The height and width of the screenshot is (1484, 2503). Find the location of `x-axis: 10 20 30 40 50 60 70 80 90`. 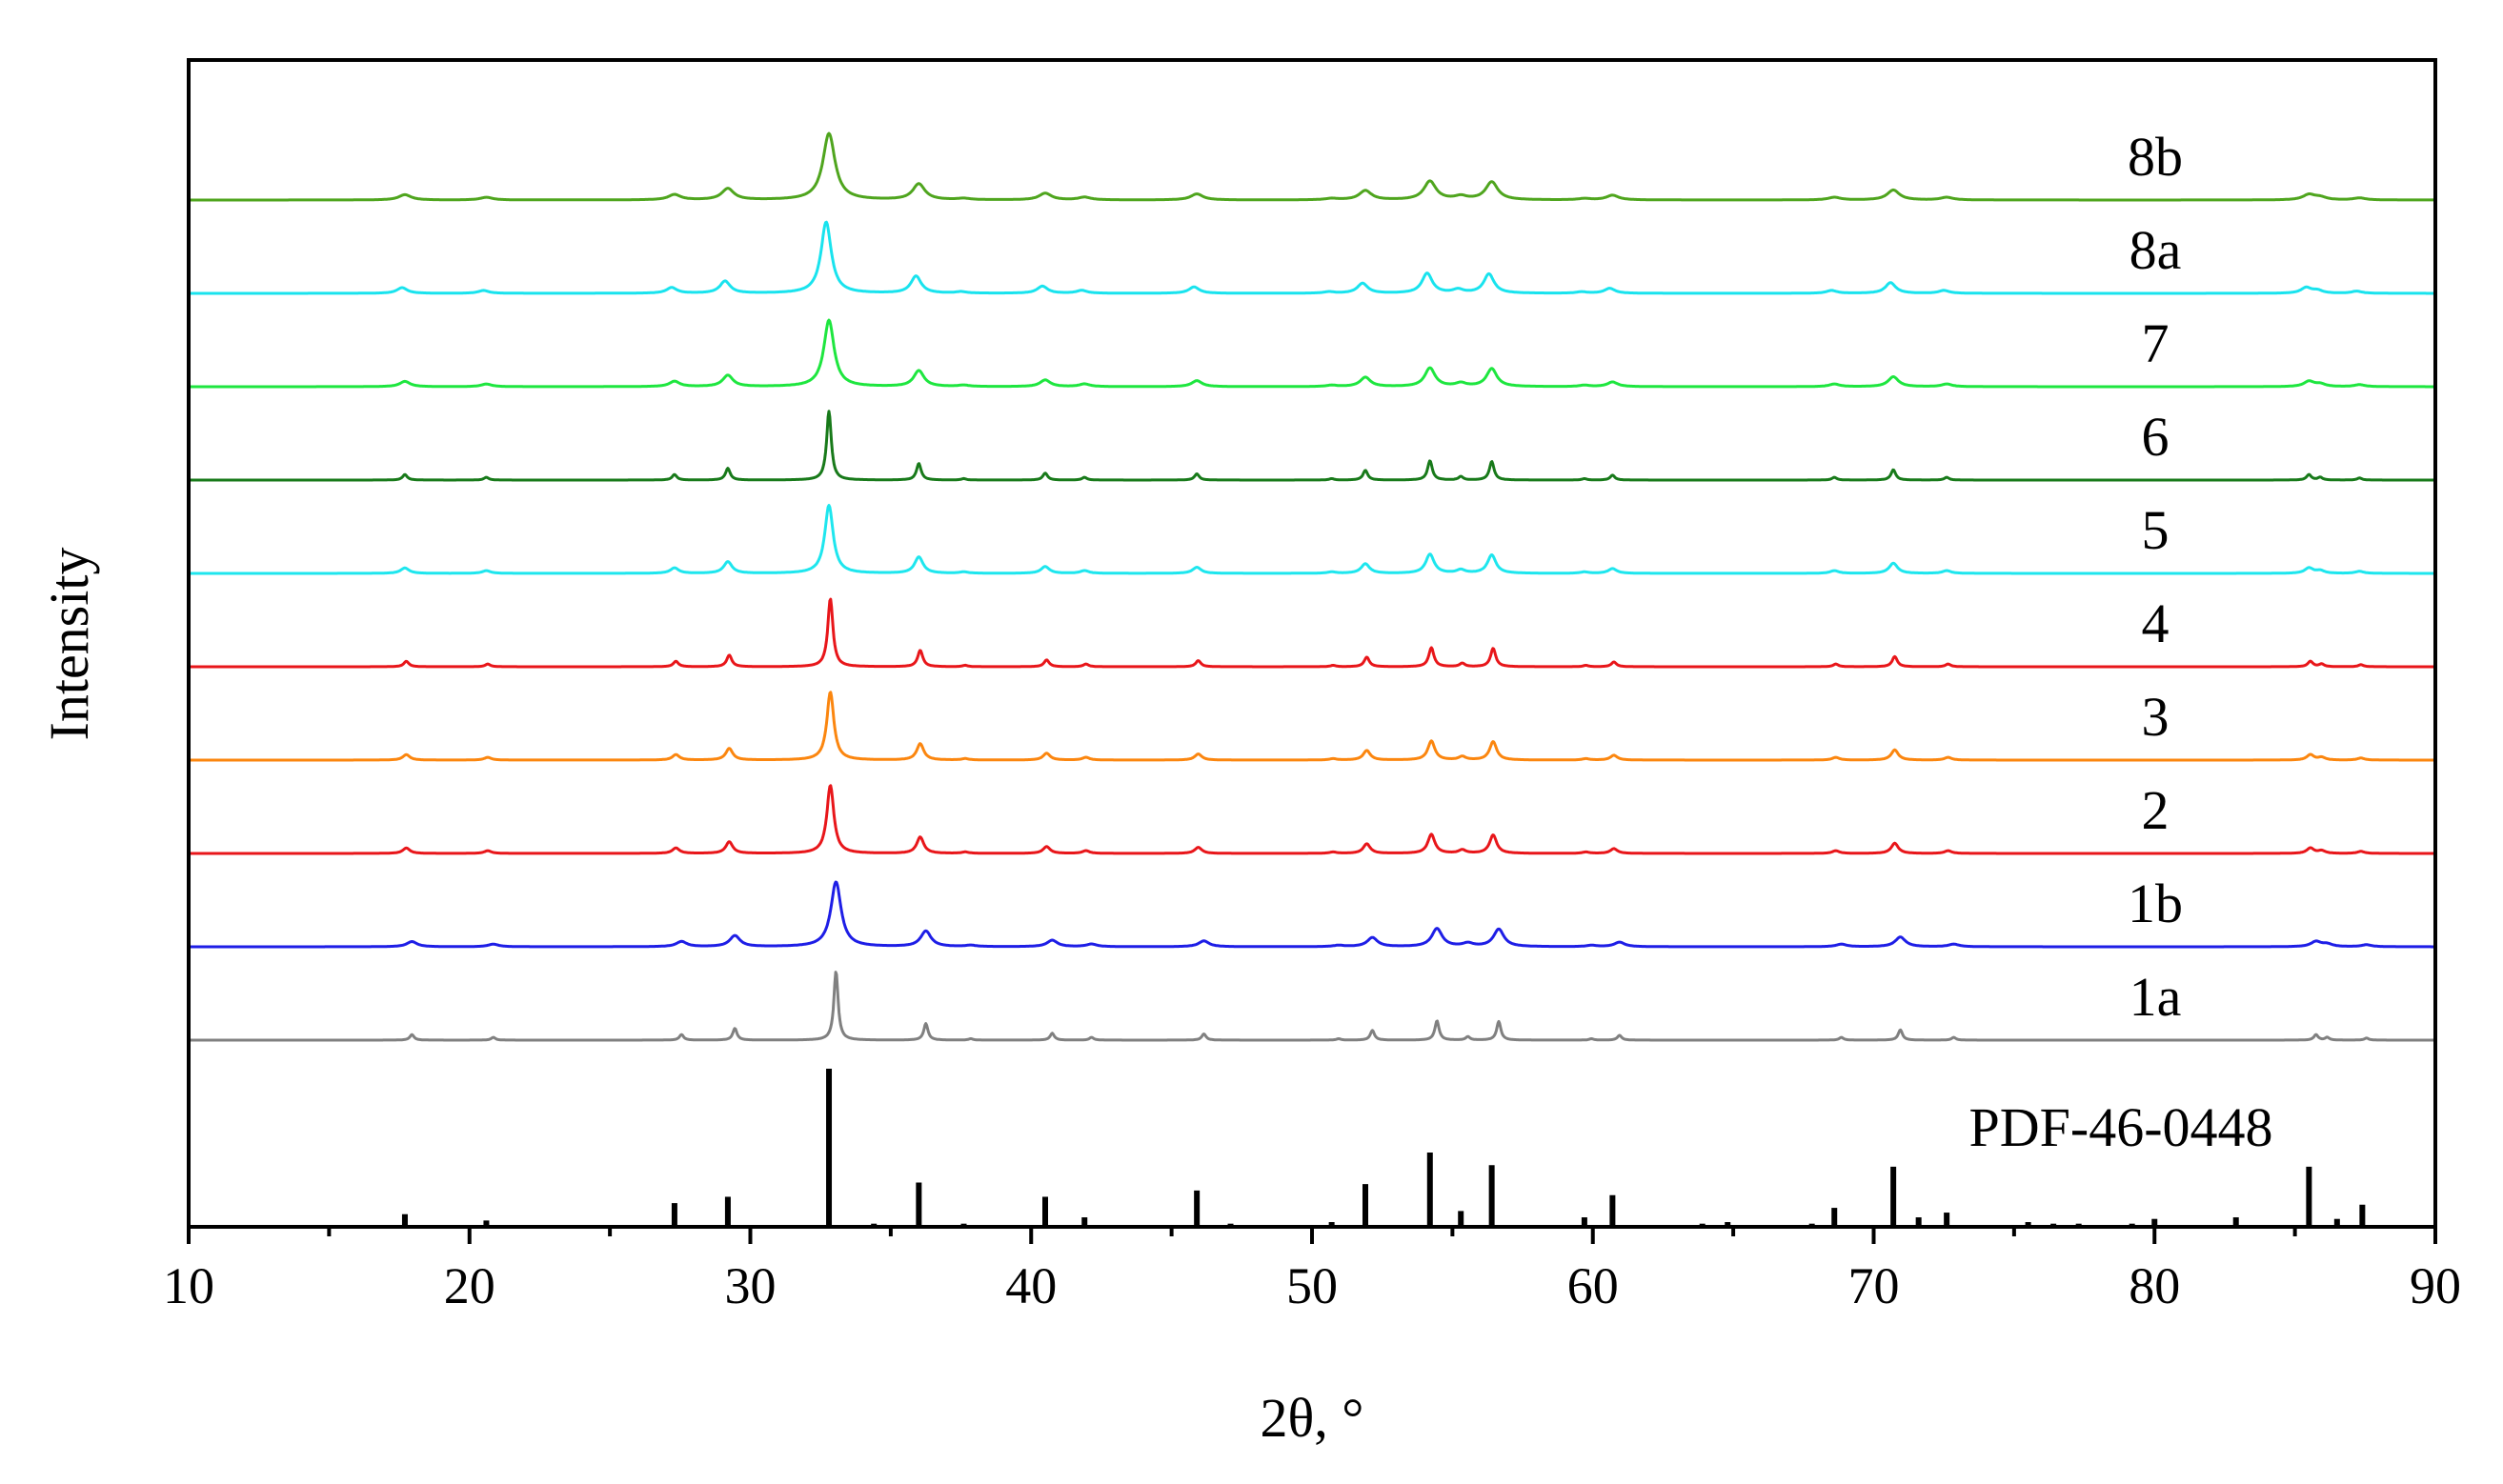

x-axis: 10 20 30 40 50 60 70 80 90 is located at coordinates (1312, 1270).